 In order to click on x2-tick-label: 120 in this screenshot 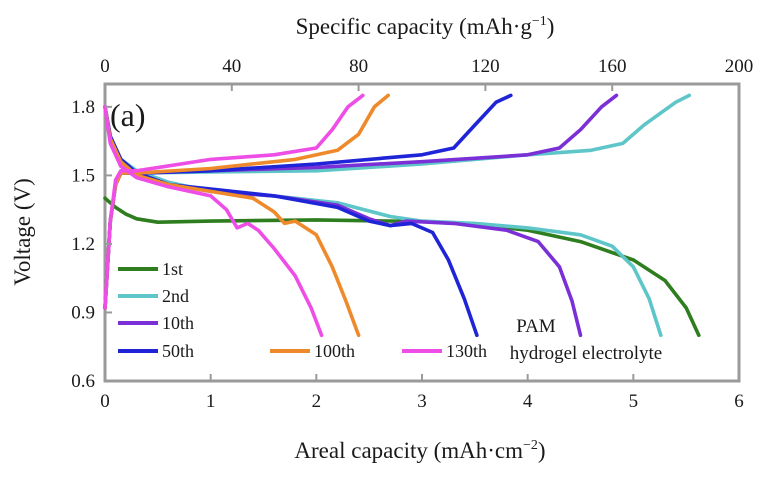, I will do `click(485, 66)`.